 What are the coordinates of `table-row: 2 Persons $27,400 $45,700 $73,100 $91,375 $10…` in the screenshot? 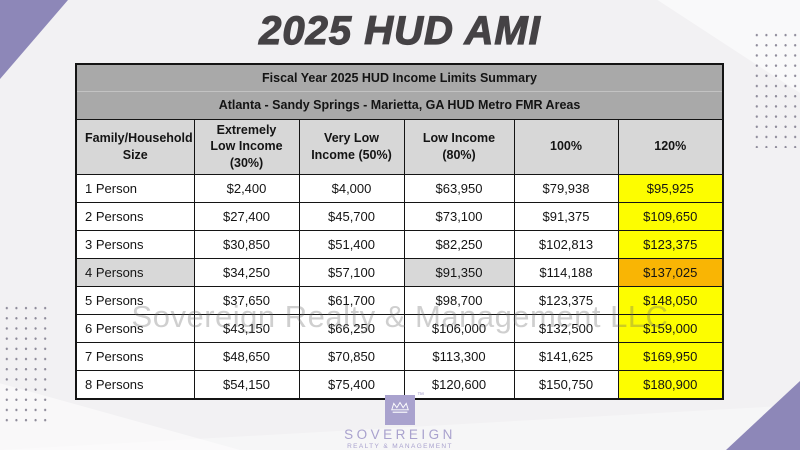 It's located at (399, 217).